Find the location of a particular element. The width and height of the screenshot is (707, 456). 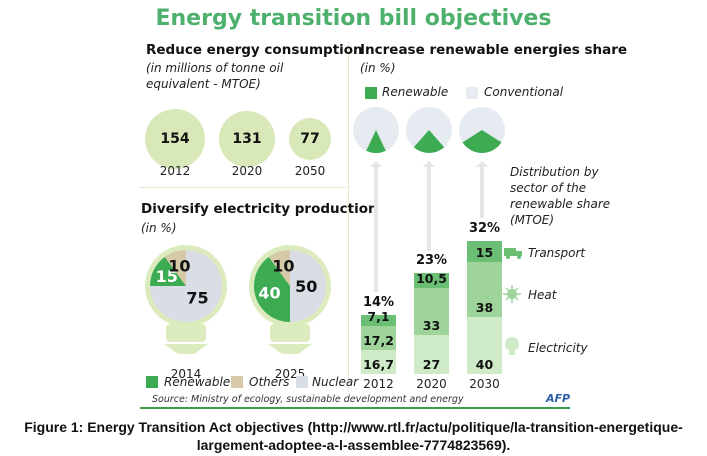

infographic-title: Energy transition bill objectives is located at coordinates (353, 18).